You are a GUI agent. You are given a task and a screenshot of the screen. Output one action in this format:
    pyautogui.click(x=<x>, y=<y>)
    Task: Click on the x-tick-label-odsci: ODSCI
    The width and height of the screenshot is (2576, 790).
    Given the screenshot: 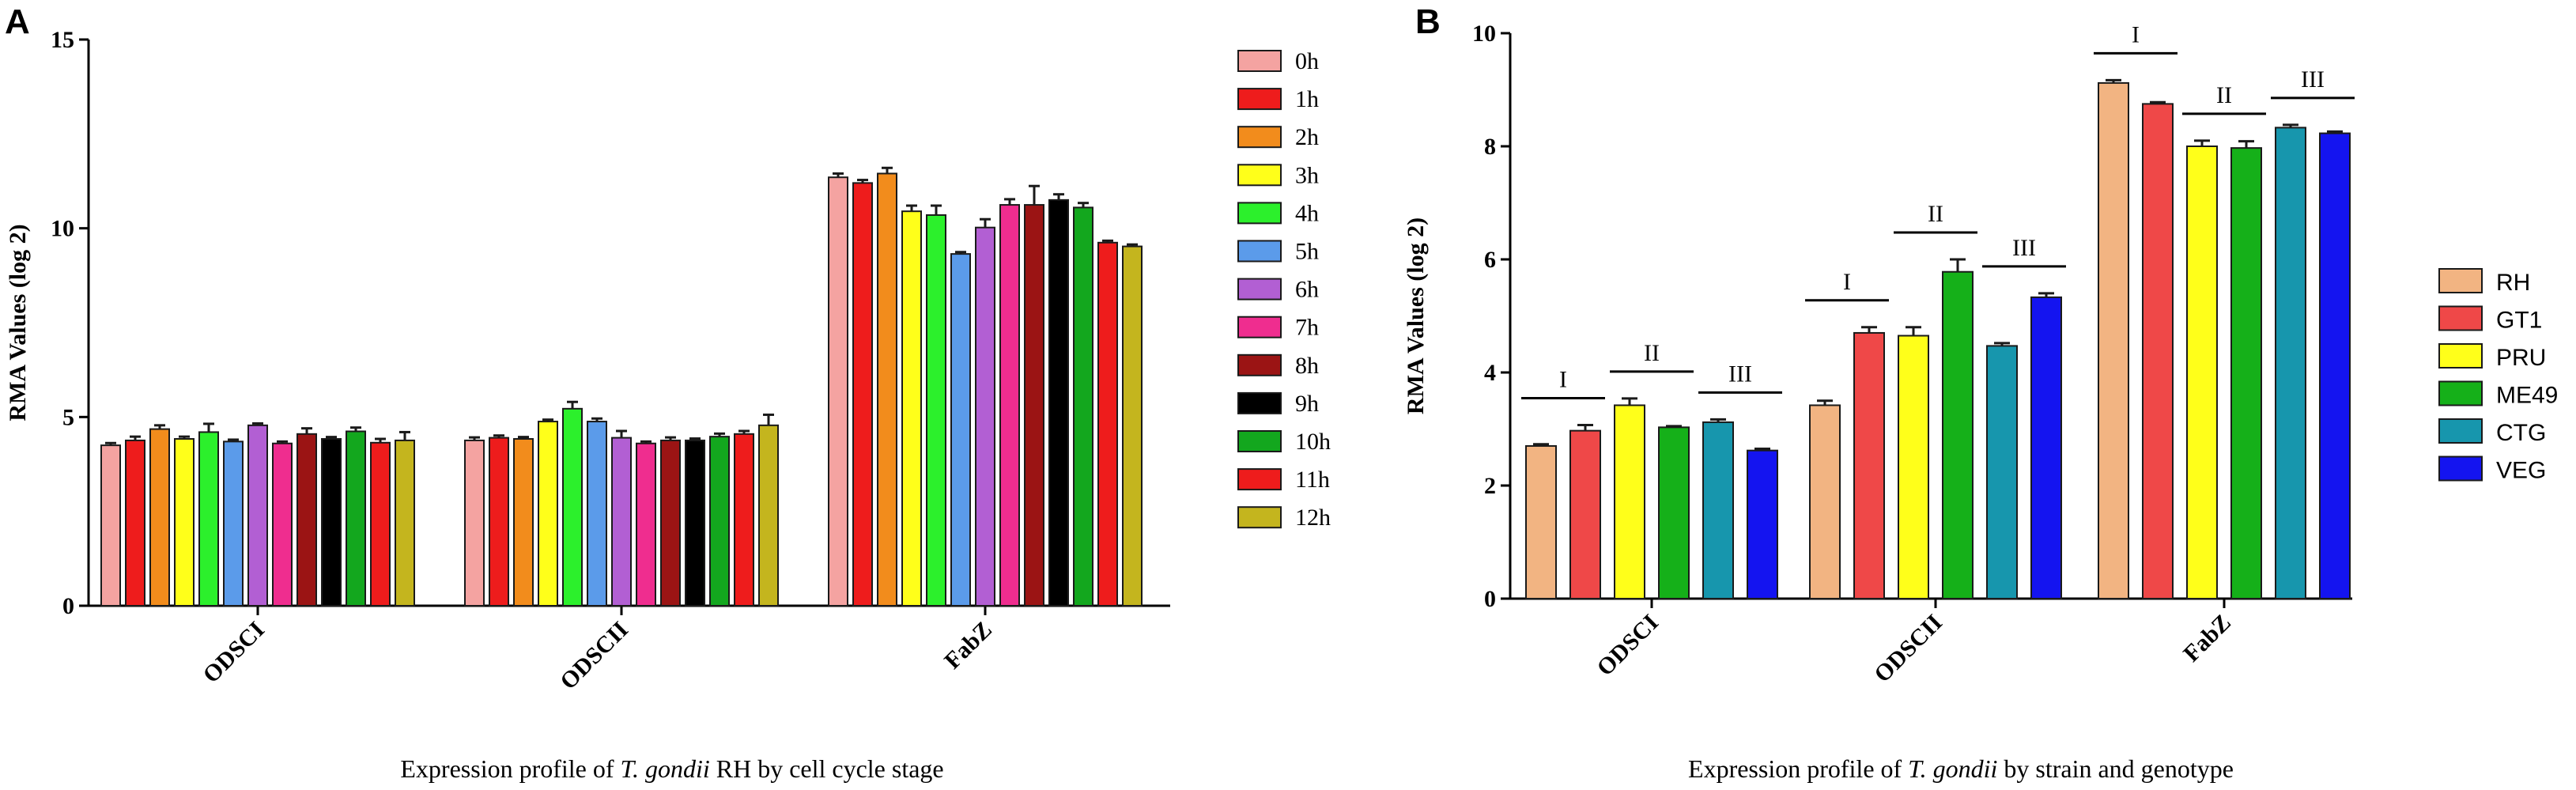 What is the action you would take?
    pyautogui.click(x=234, y=653)
    